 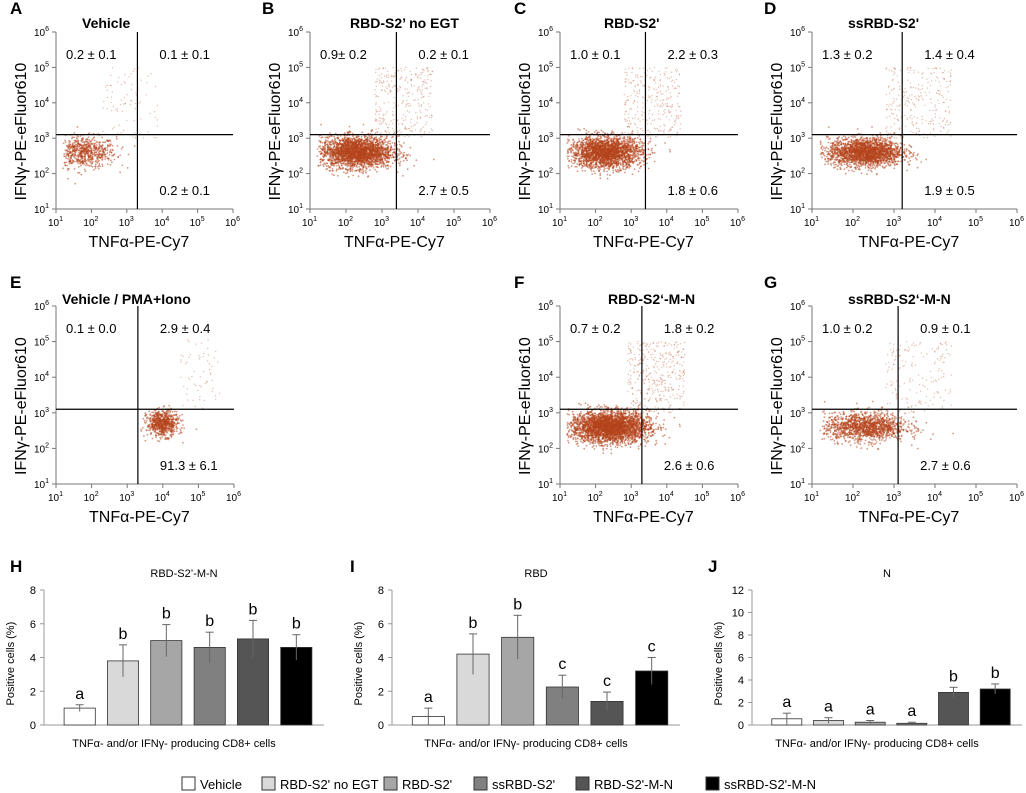 I want to click on panel-title: ssRBD-S2', so click(x=883, y=23).